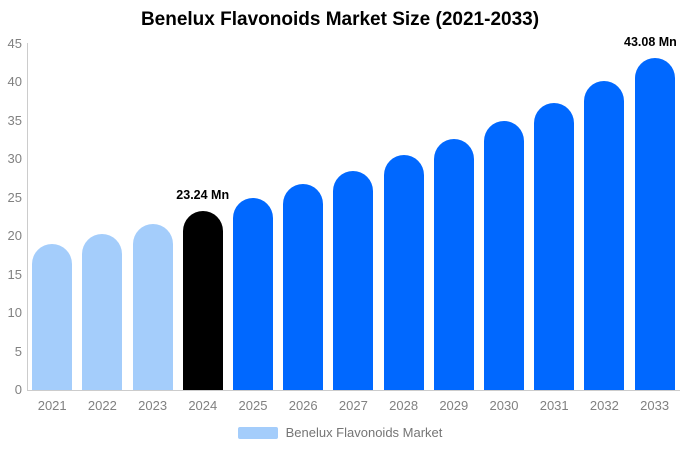 This screenshot has height=450, width=680. Describe the element at coordinates (27, 216) in the screenshot. I see `y-axis-line` at that location.